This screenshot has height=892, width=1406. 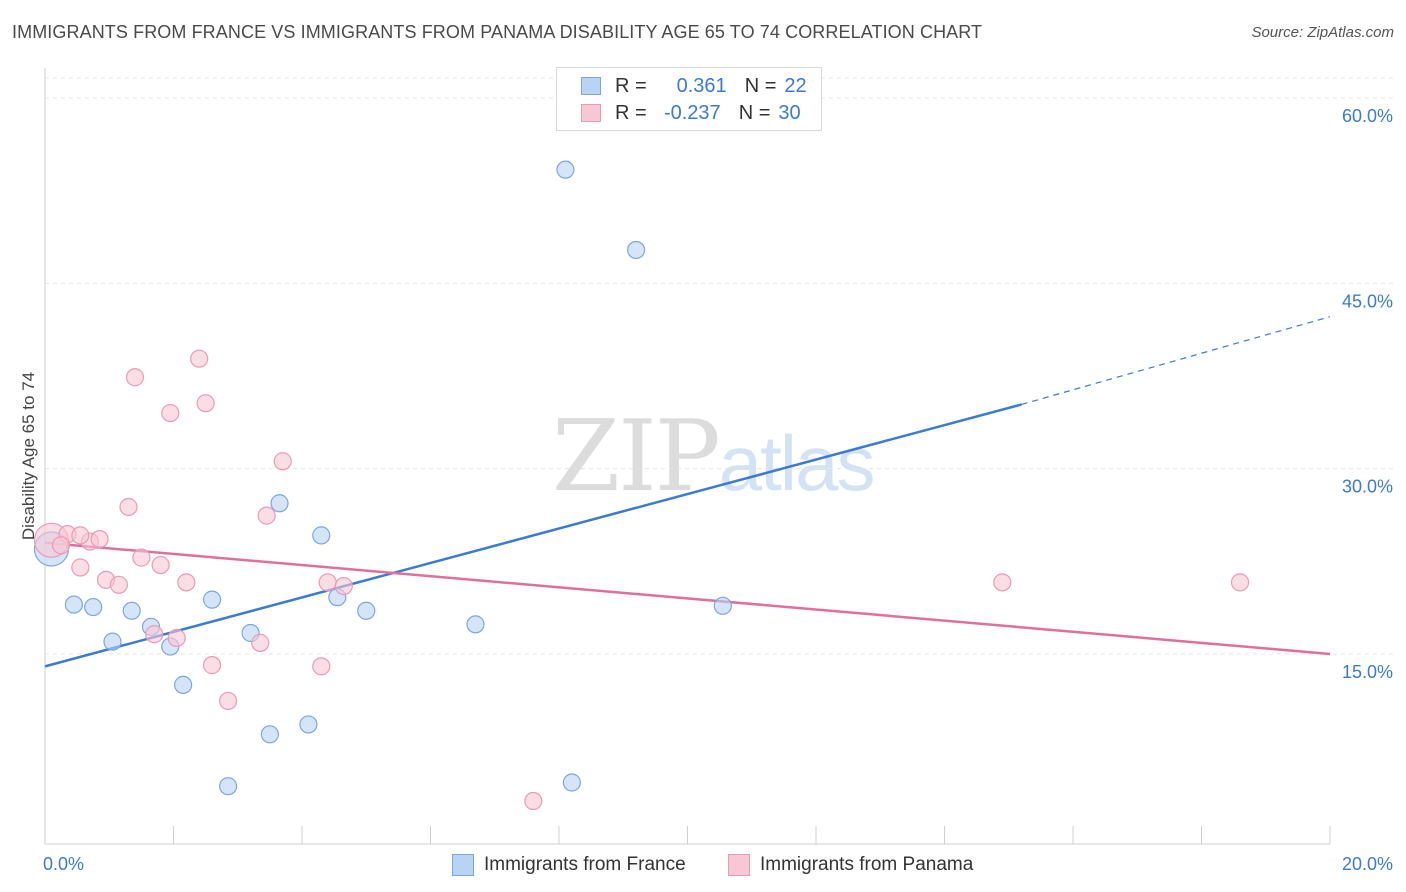 What do you see at coordinates (1367, 116) in the screenshot?
I see `y-tick-label-3: 60.0%` at bounding box center [1367, 116].